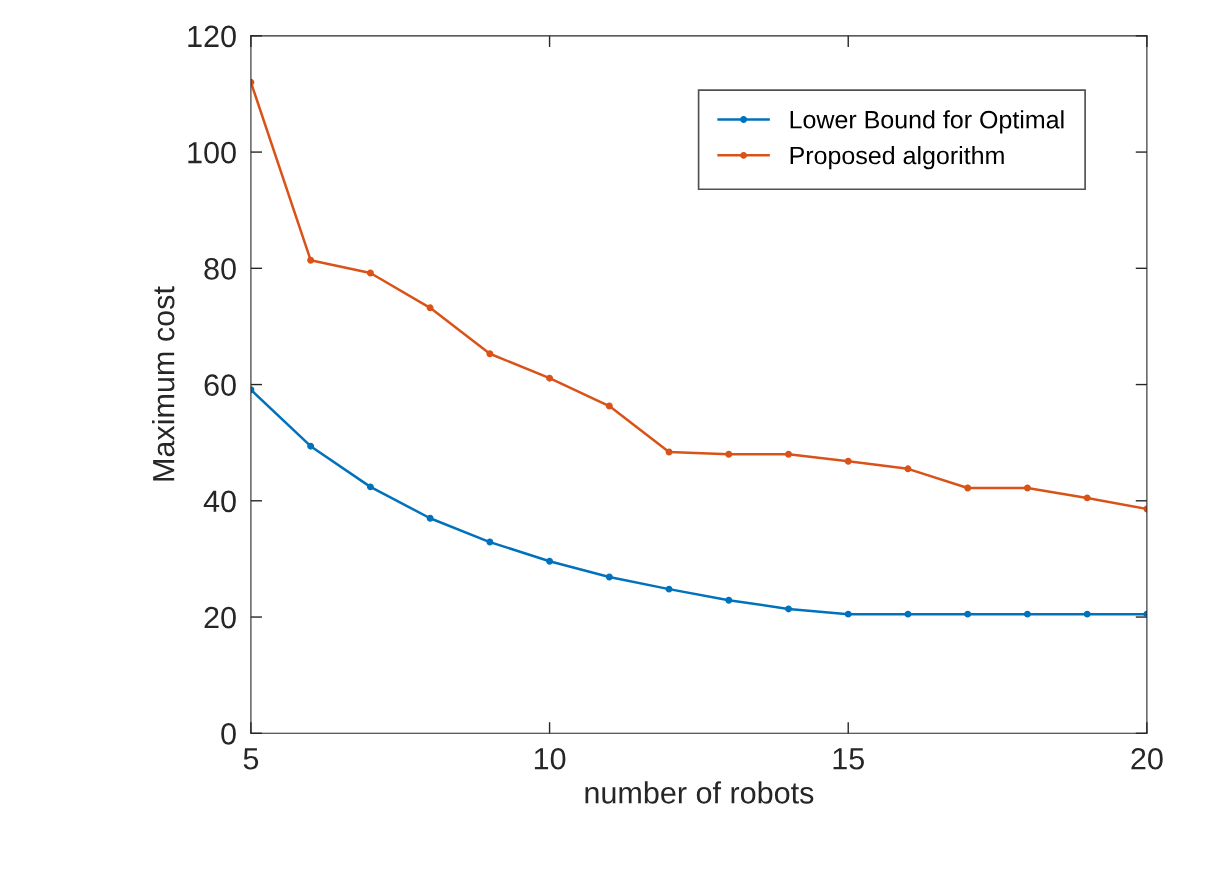 Image resolution: width=1224 pixels, height=874 pixels. What do you see at coordinates (550, 758) in the screenshot?
I see `x-tick-label: 10` at bounding box center [550, 758].